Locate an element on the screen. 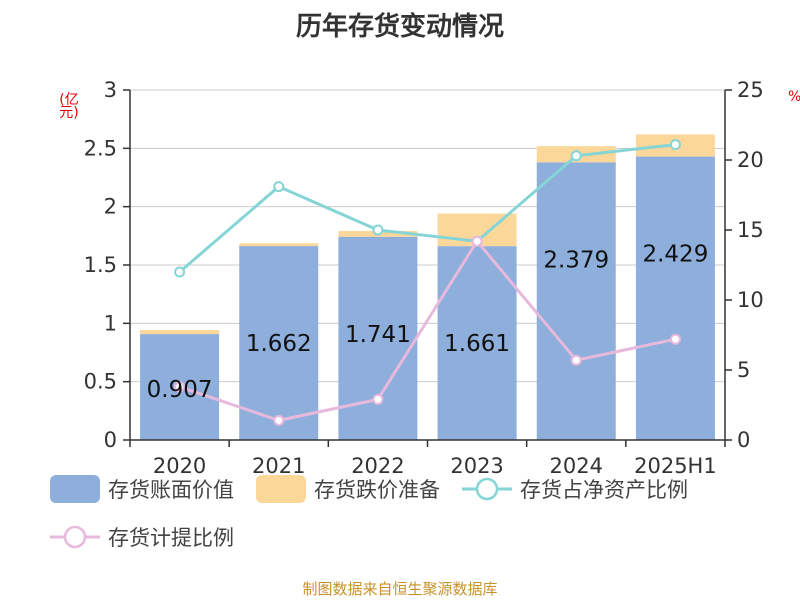 The height and width of the screenshot is (600, 800). bar-data-label: 1.662 is located at coordinates (279, 344).